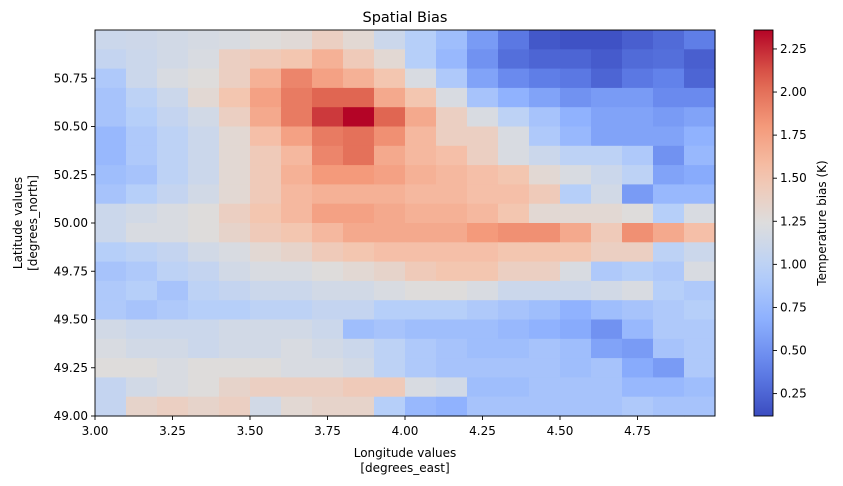  What do you see at coordinates (793, 178) in the screenshot?
I see `colorbar-tick-label: 1.50` at bounding box center [793, 178].